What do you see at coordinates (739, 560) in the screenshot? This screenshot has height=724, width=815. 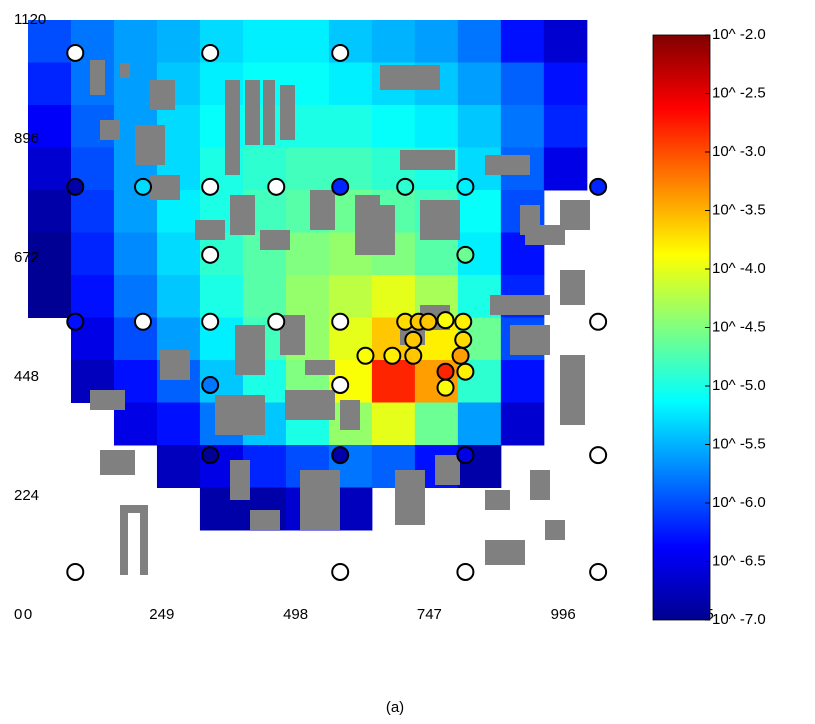 I see `colorbar-tick-label: 10^ -6.5` at bounding box center [739, 560].